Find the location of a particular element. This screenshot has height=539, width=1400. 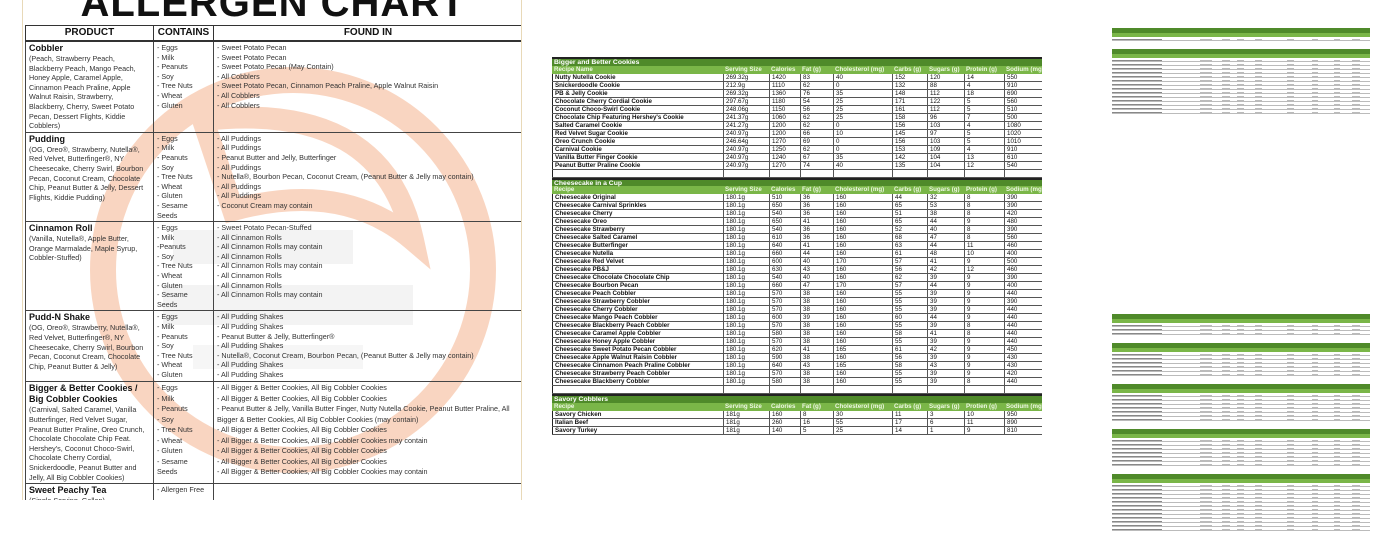

table-cell: Cheesecake Bourbon Pecan is located at coordinates (637, 285).